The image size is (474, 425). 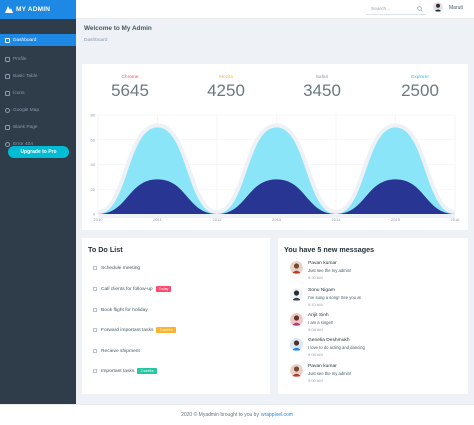 What do you see at coordinates (157, 219) in the screenshot?
I see `x-tick-label: 2011` at bounding box center [157, 219].